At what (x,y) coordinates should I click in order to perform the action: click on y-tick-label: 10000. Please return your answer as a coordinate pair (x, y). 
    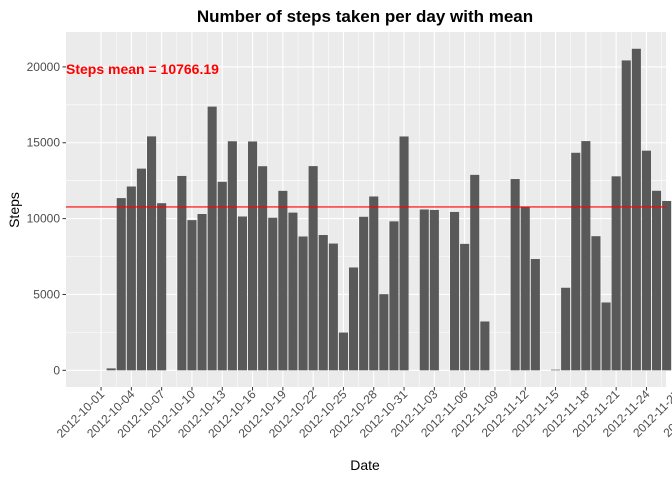
    Looking at the image, I should click on (44, 219).